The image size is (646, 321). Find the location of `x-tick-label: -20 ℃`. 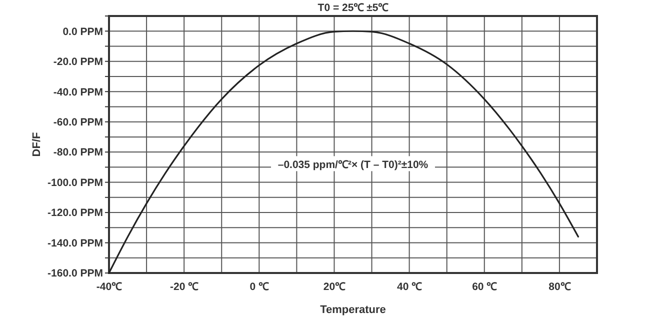

x-tick-label: -20 ℃ is located at coordinates (185, 287).